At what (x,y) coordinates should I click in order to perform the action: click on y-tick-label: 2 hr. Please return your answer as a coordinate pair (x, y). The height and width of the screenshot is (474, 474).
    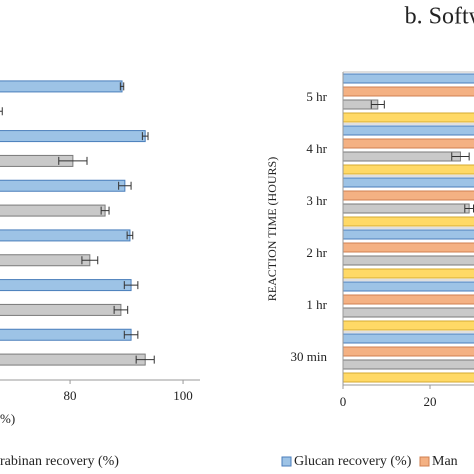
    Looking at the image, I should click on (316, 252).